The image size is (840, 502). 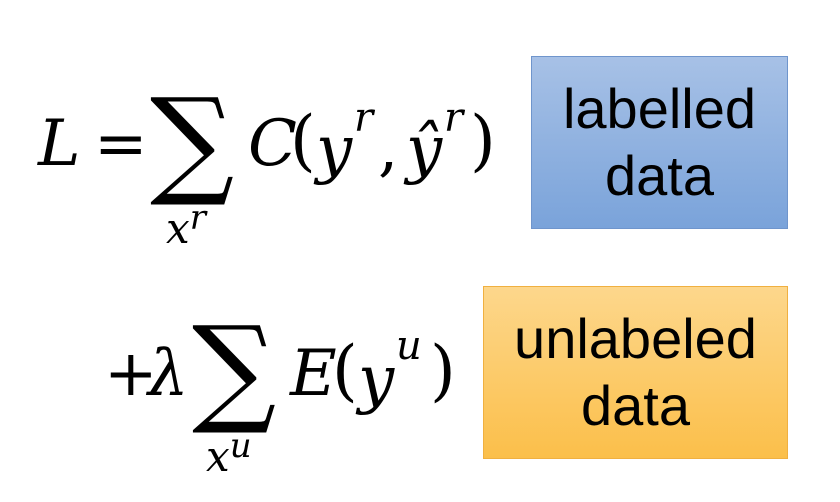 I want to click on lambda-symbol: λ, so click(x=168, y=374).